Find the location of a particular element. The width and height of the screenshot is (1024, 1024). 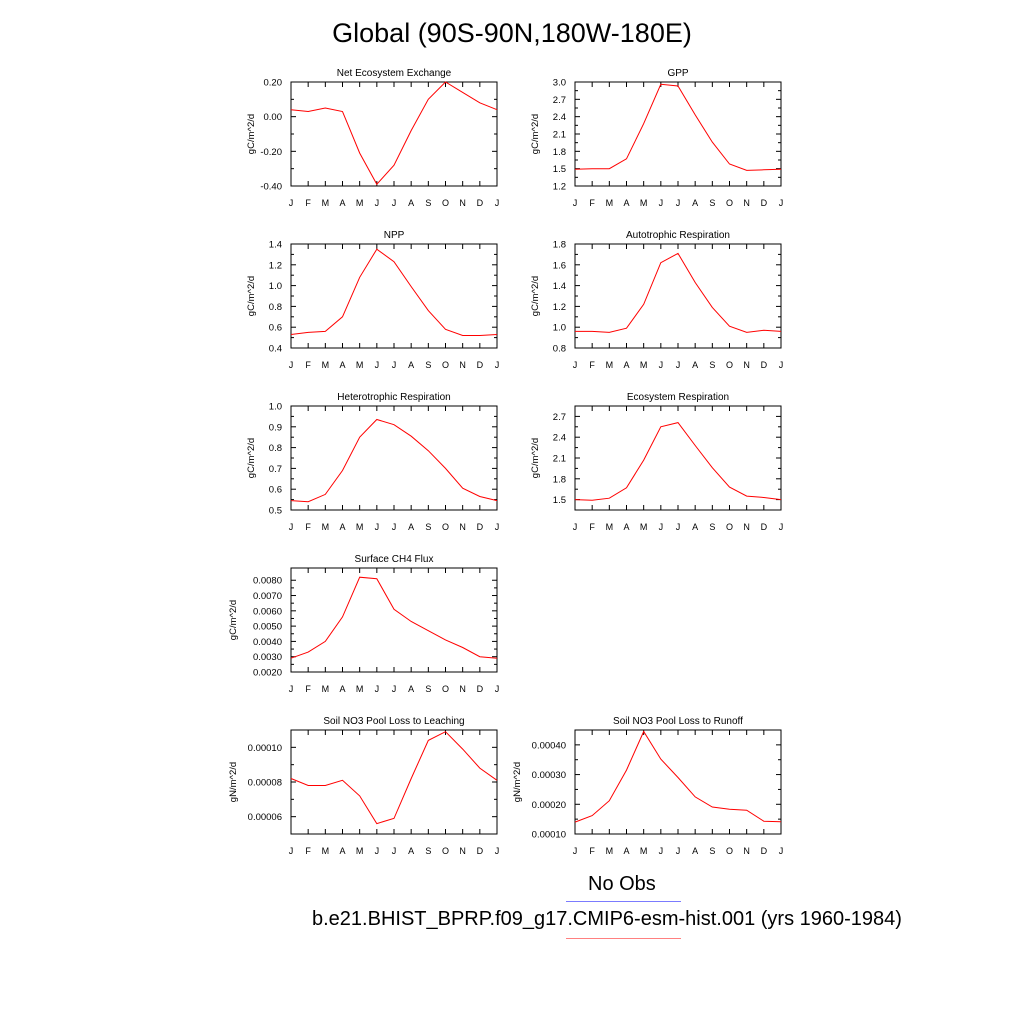

y-tick-label: 2.7 is located at coordinates (559, 100).